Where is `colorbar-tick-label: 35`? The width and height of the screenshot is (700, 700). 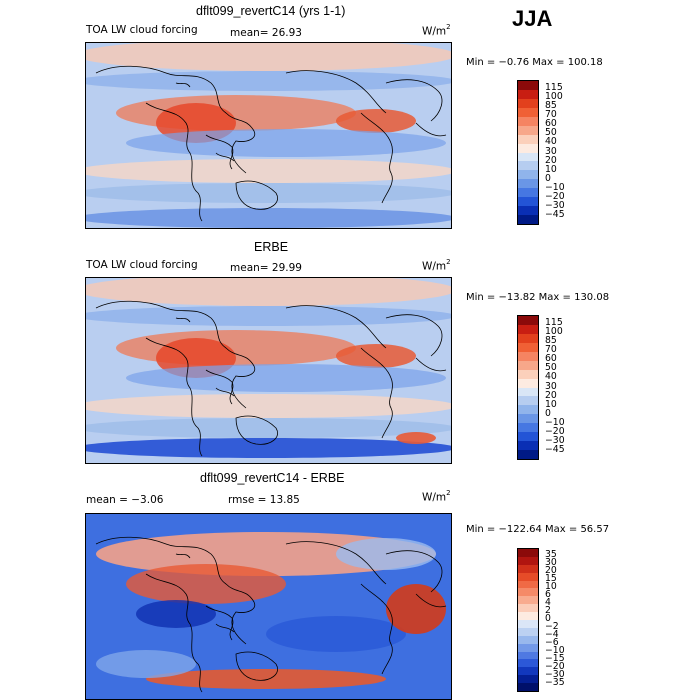 colorbar-tick-label: 35 is located at coordinates (551, 554).